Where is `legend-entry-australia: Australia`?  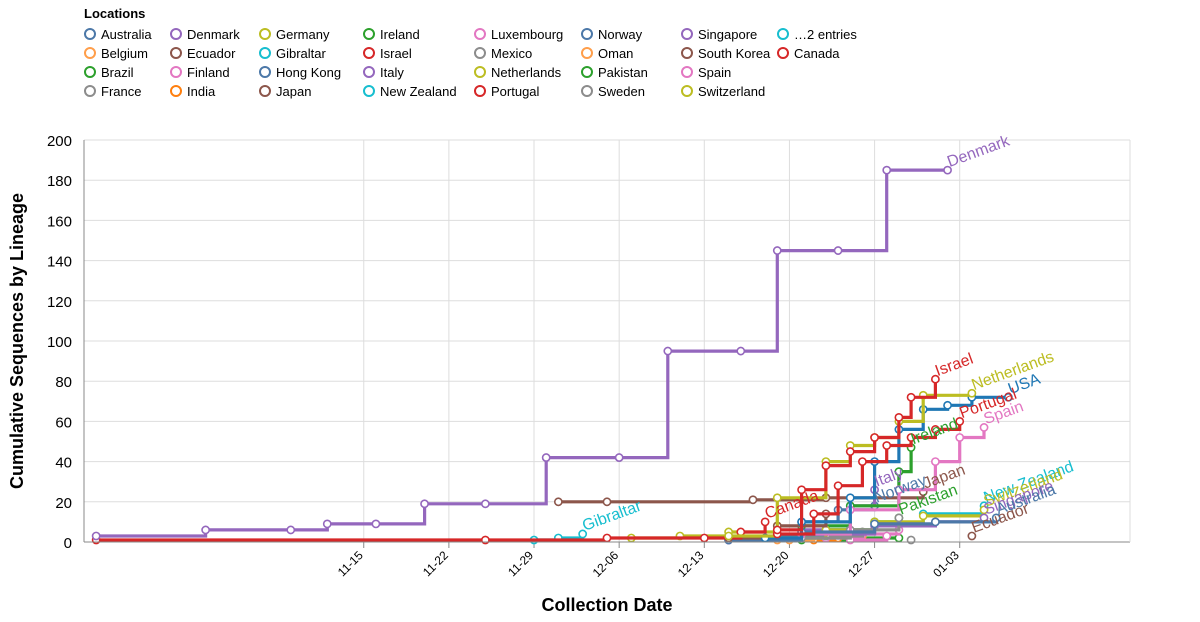
legend-entry-australia: Australia is located at coordinates (118, 34).